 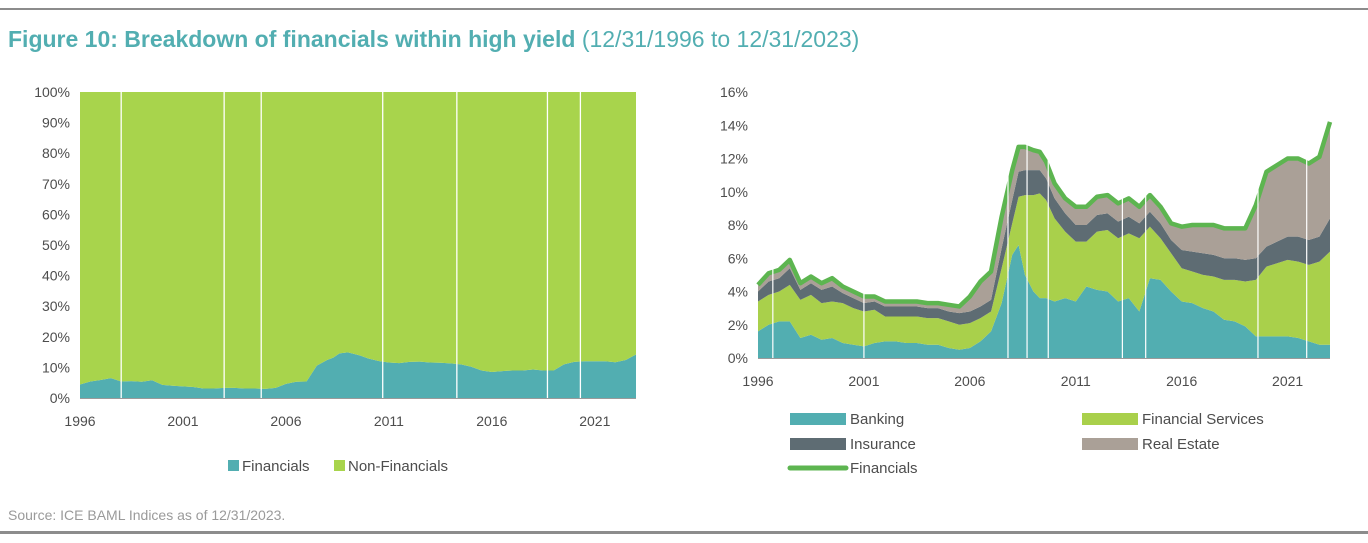 What do you see at coordinates (684, 9) in the screenshot?
I see `top-rule` at bounding box center [684, 9].